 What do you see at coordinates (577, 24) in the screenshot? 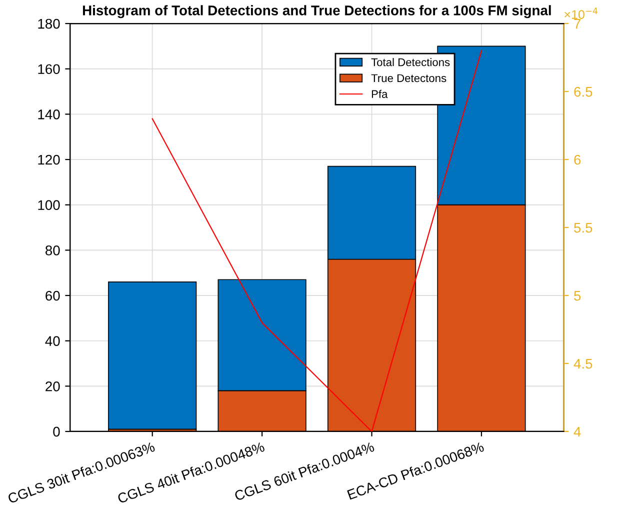
I see `y2-tick-label: 7` at bounding box center [577, 24].